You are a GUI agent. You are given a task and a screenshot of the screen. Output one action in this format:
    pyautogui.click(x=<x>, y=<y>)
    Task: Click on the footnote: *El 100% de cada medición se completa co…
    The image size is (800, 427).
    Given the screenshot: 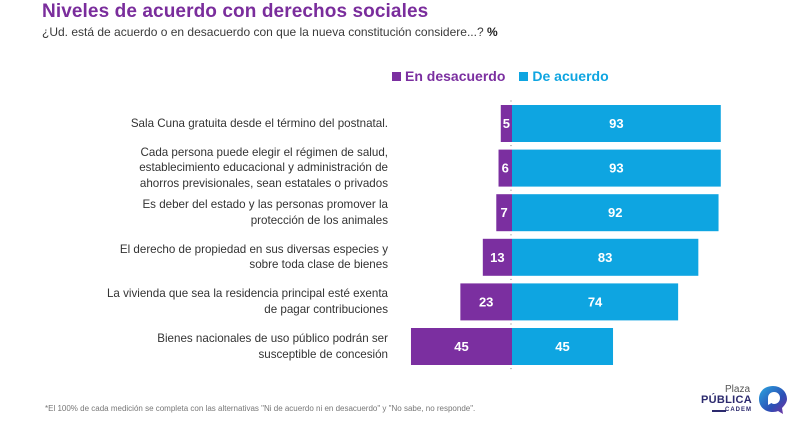 What is the action you would take?
    pyautogui.click(x=260, y=408)
    